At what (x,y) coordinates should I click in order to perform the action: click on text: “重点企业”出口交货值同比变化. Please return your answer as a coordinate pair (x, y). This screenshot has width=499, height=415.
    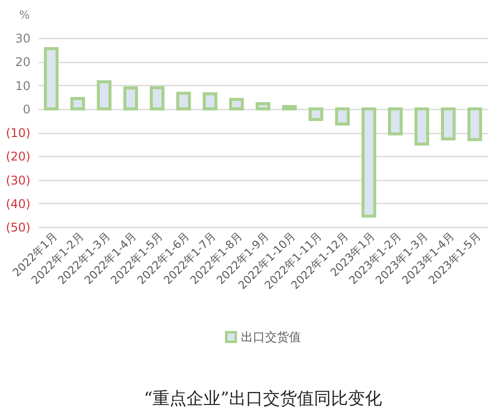
    Looking at the image, I should click on (263, 399).